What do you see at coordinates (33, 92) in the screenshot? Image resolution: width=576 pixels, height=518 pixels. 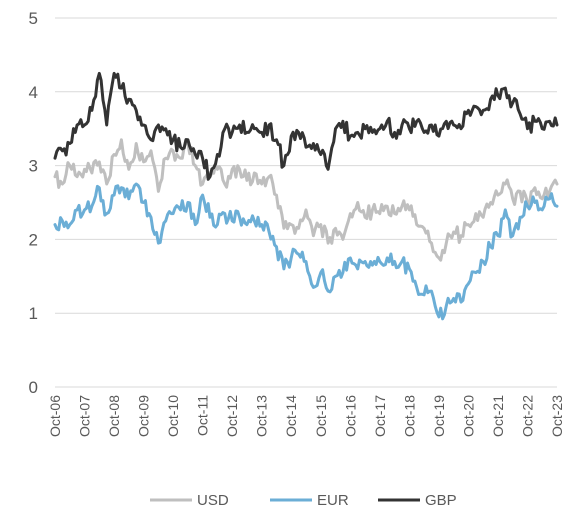 I see `y-tick-label: 4` at bounding box center [33, 92].